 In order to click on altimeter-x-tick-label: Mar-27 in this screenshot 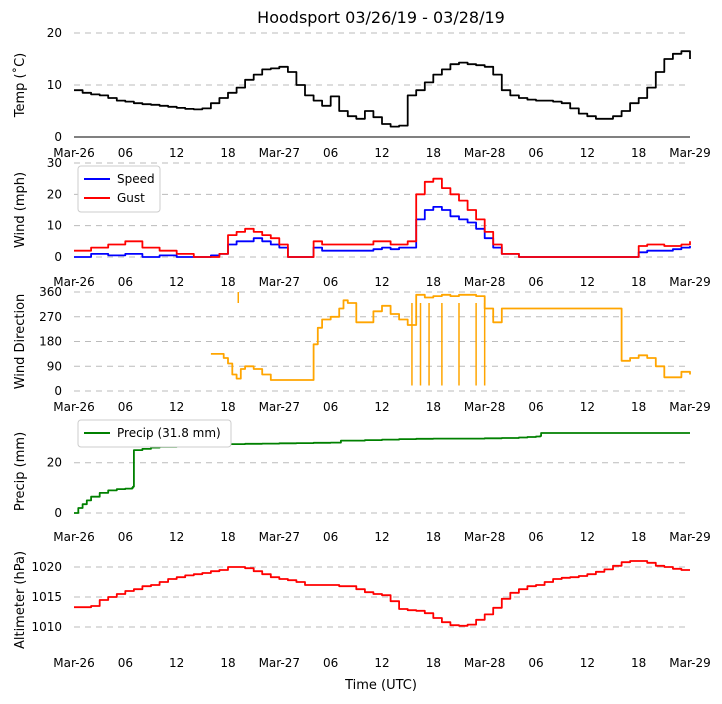, I will do `click(279, 663)`.